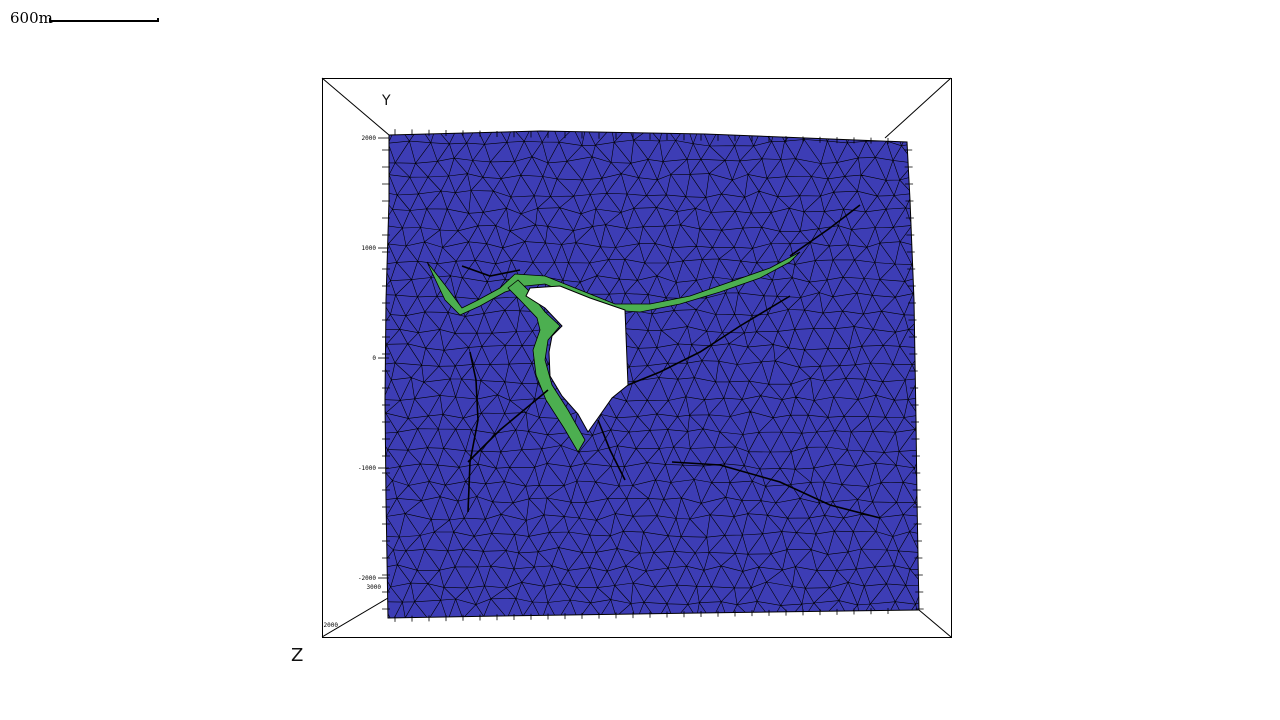 The image size is (1280, 720). What do you see at coordinates (367, 578) in the screenshot?
I see `y-tick-label: -2000` at bounding box center [367, 578].